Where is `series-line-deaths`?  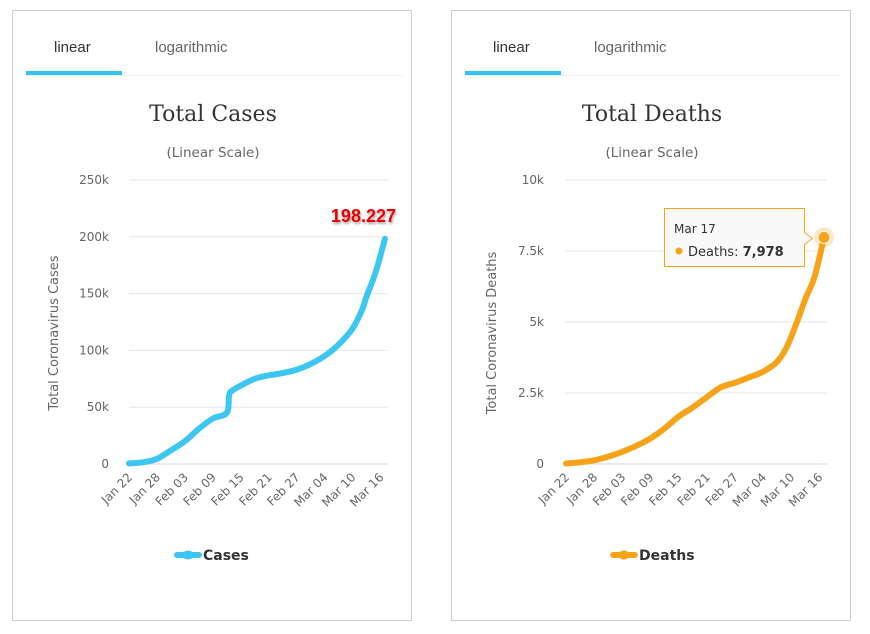 series-line-deaths is located at coordinates (695, 350).